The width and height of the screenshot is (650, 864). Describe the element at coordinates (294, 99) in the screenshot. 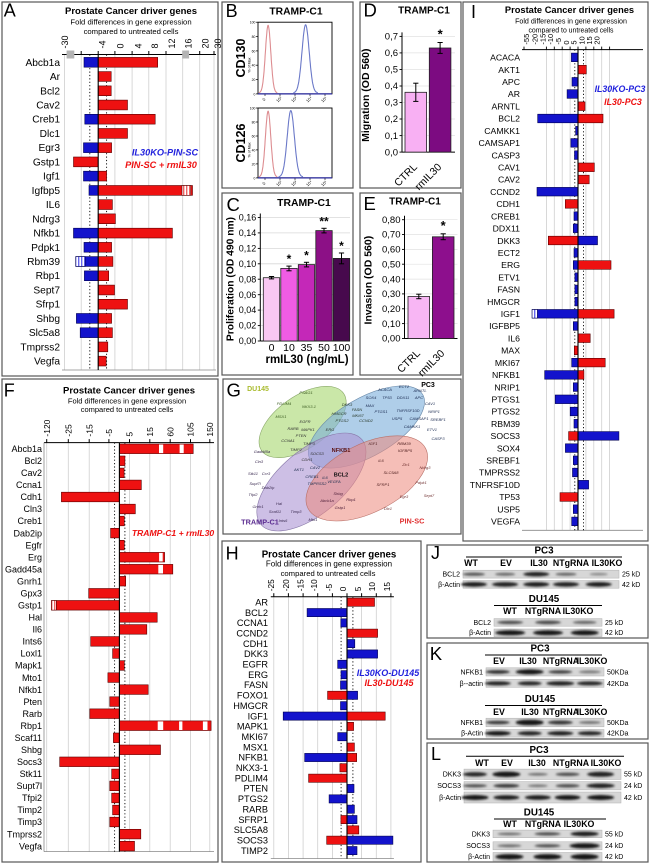

I see `svg-text: 10³` at that location.